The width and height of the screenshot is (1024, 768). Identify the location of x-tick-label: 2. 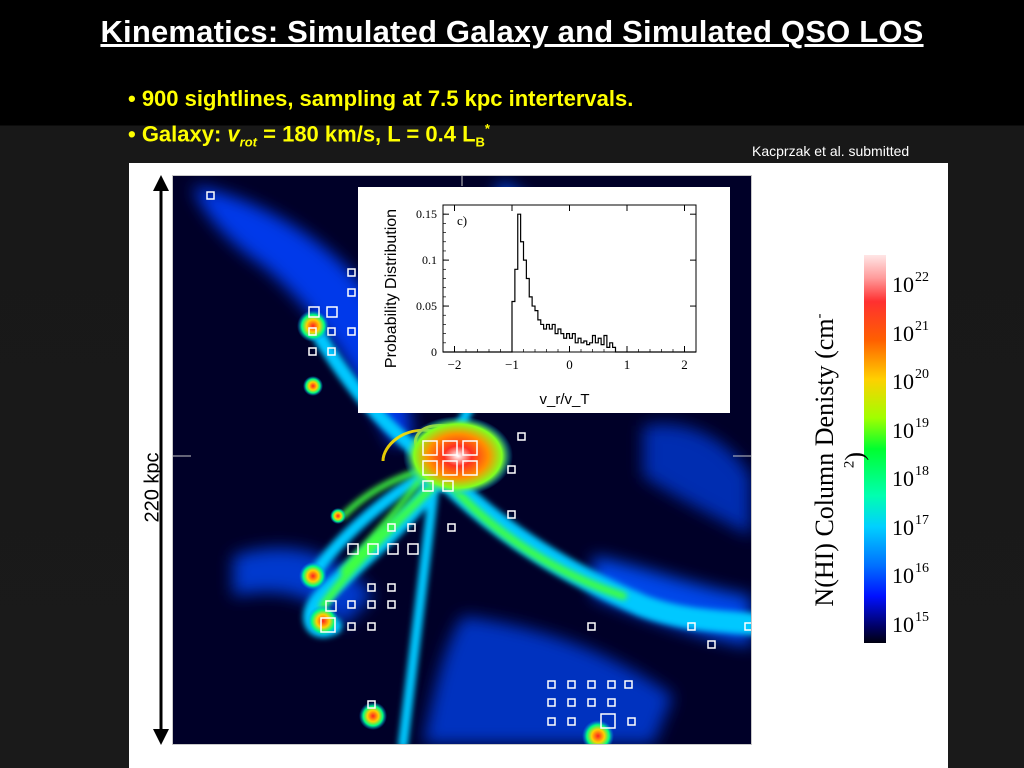
(684, 364).